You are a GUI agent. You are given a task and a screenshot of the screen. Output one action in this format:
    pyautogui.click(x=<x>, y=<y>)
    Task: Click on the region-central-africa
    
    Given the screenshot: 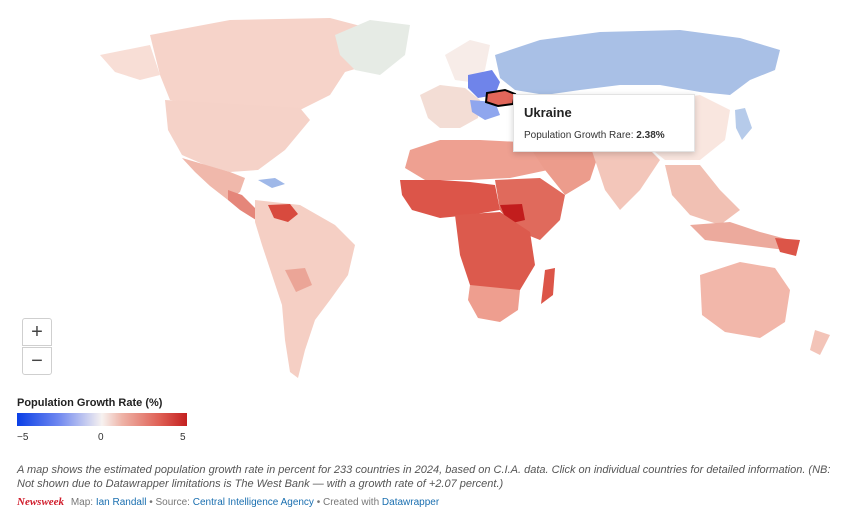 What is the action you would take?
    pyautogui.click(x=495, y=253)
    